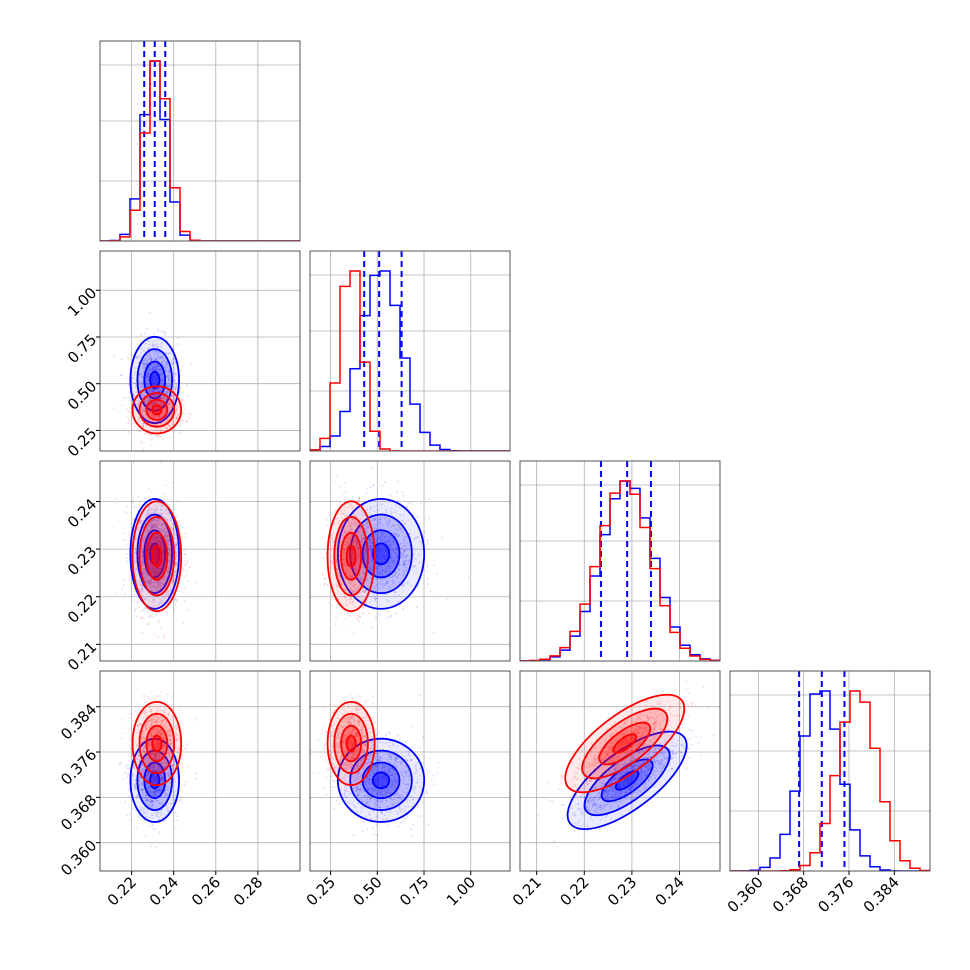  I want to click on y-tick-label: 0.376, so click(78, 767).